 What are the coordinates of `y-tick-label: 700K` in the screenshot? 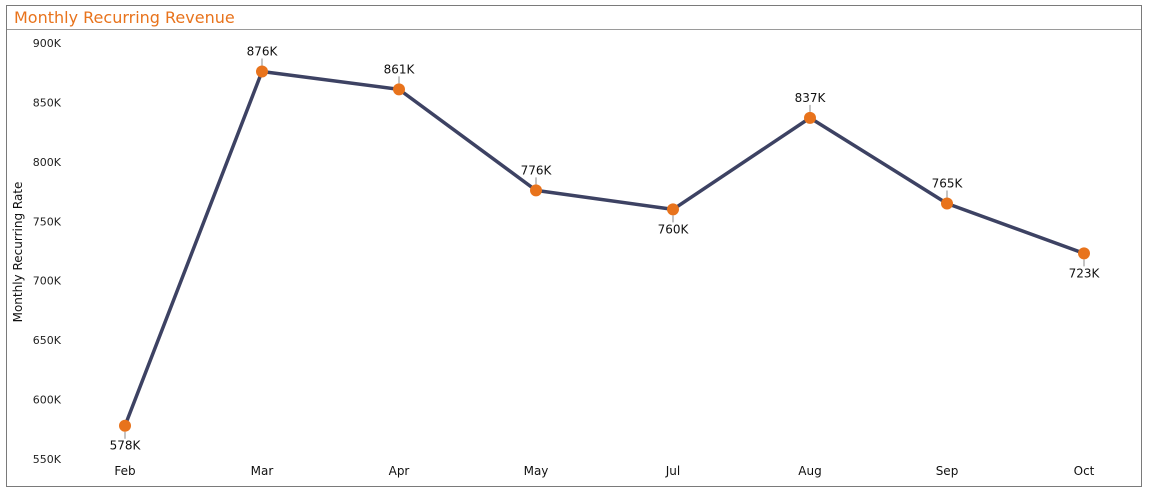 It's located at (47, 281).